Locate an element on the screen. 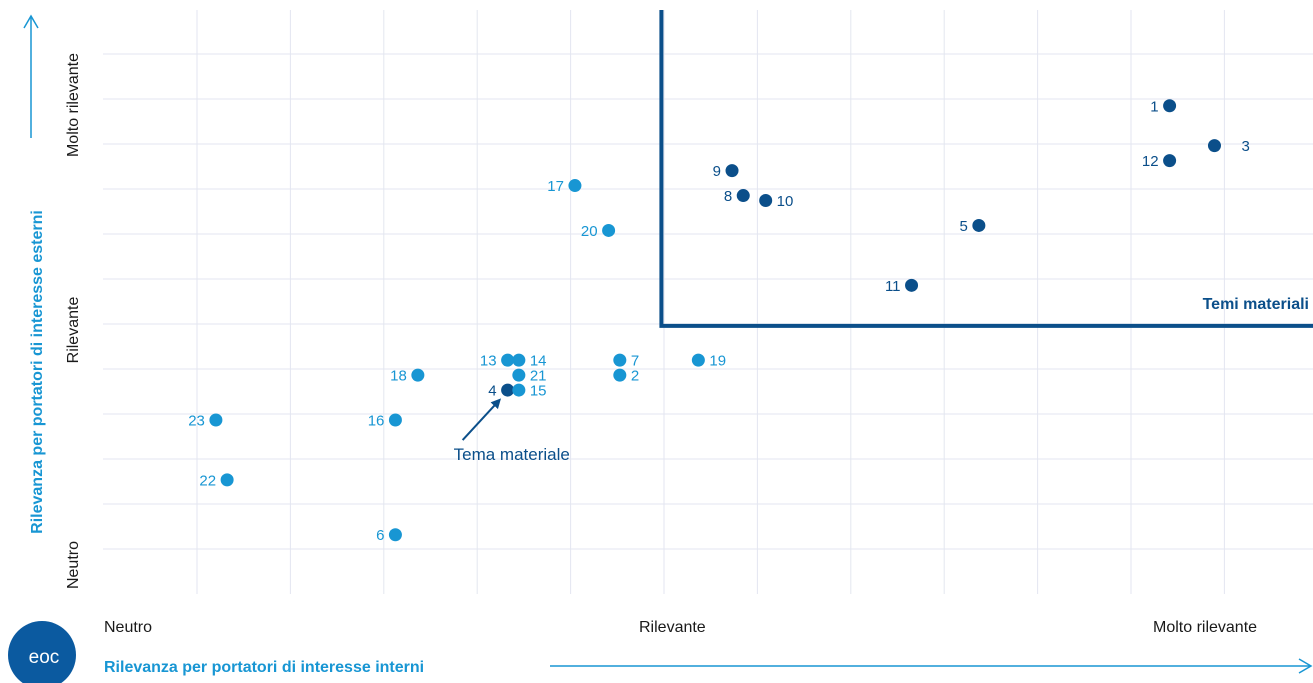 The image size is (1313, 683). logo-circle is located at coordinates (42, 652).